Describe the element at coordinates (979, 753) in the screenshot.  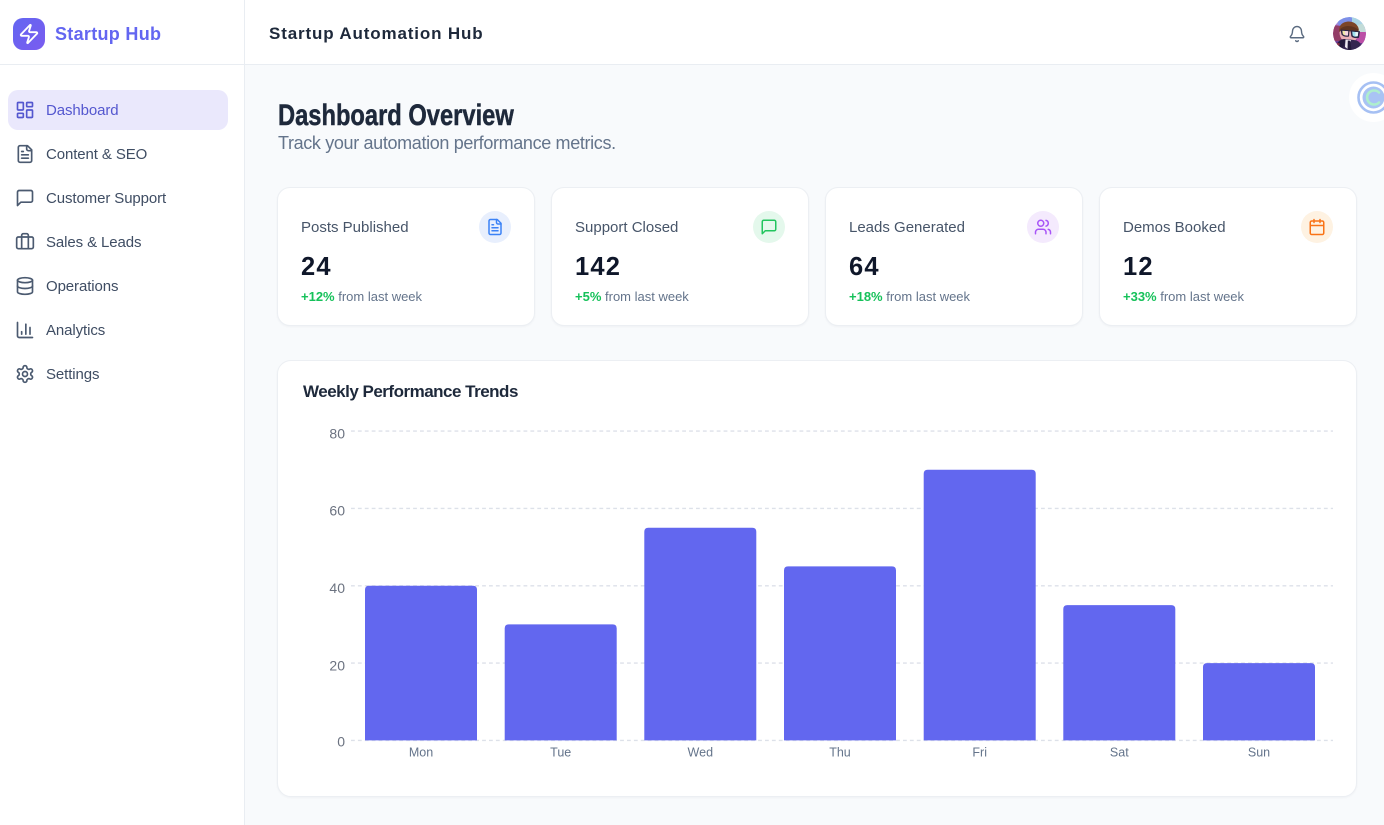
I see `svg-text: Fri` at that location.